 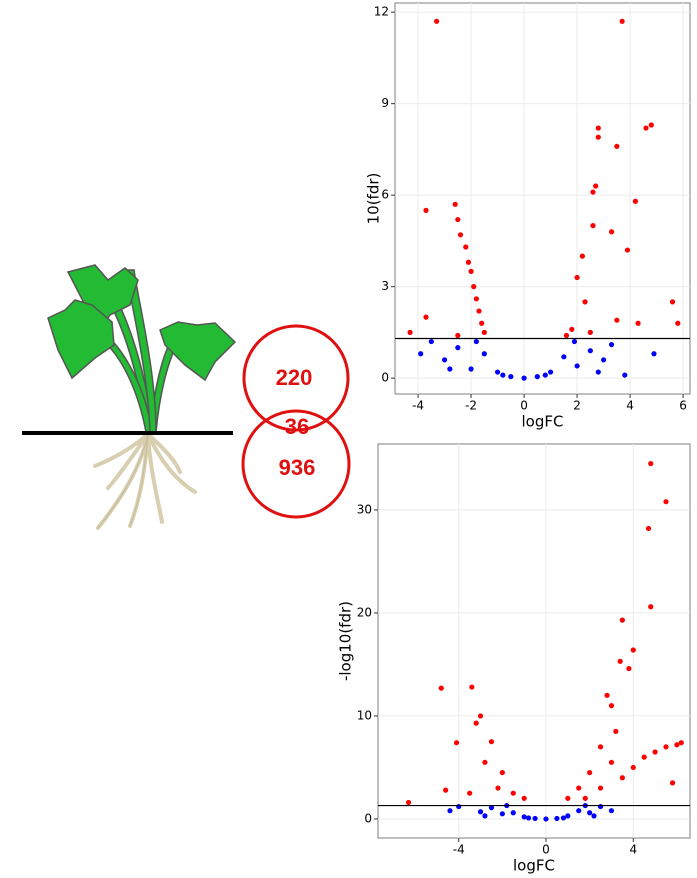 What do you see at coordinates (534, 866) in the screenshot?
I see `x-axis-label: logFC` at bounding box center [534, 866].